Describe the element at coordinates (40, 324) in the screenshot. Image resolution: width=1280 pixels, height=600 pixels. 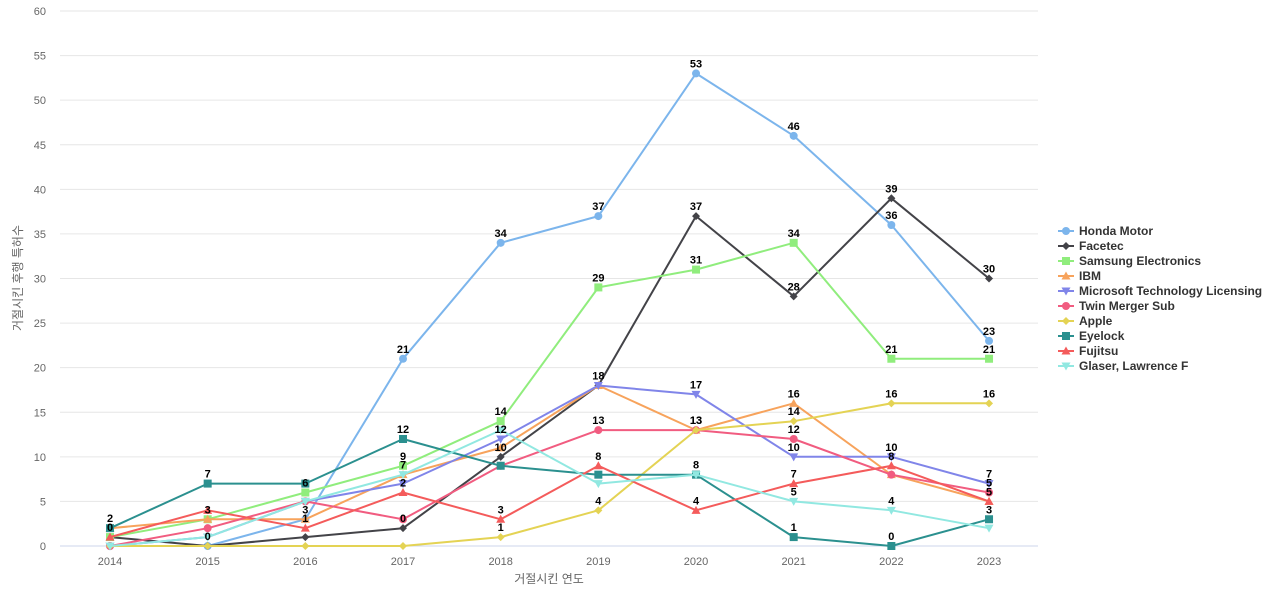
I see `y-tick-label: 25` at that location.